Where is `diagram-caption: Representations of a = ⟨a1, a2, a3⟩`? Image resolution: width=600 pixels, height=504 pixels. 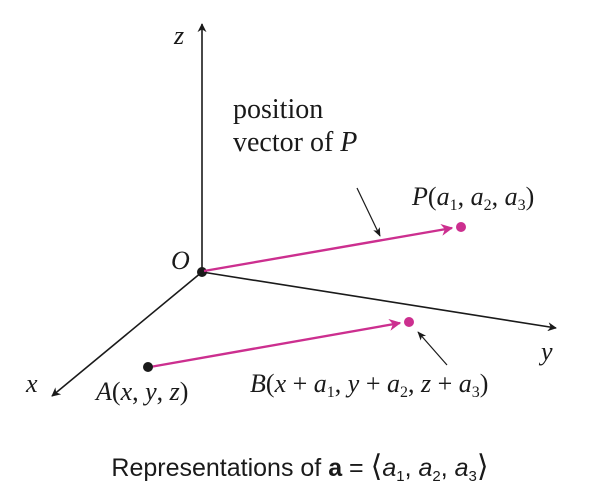 diagram-caption: Representations of a = ⟨a1, a2, a3⟩ is located at coordinates (299, 467).